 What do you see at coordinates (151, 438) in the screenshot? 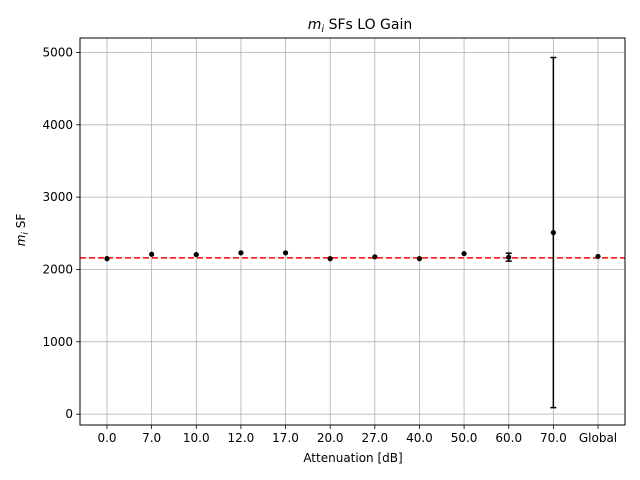
I see `x-tick-label: 7.0` at bounding box center [151, 438].